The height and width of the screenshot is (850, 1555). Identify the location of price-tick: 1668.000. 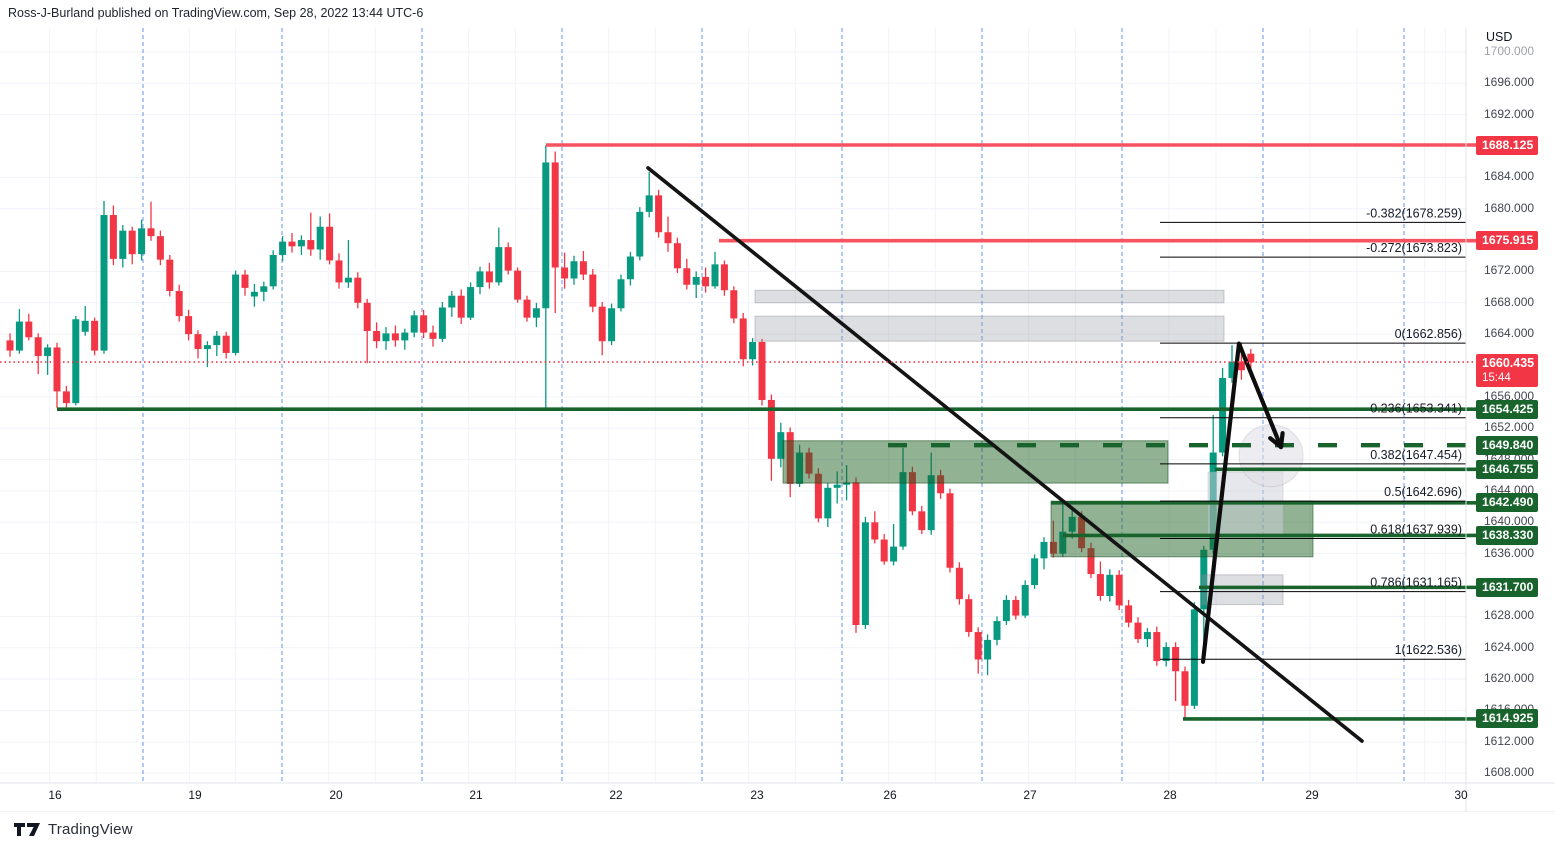
(1509, 301).